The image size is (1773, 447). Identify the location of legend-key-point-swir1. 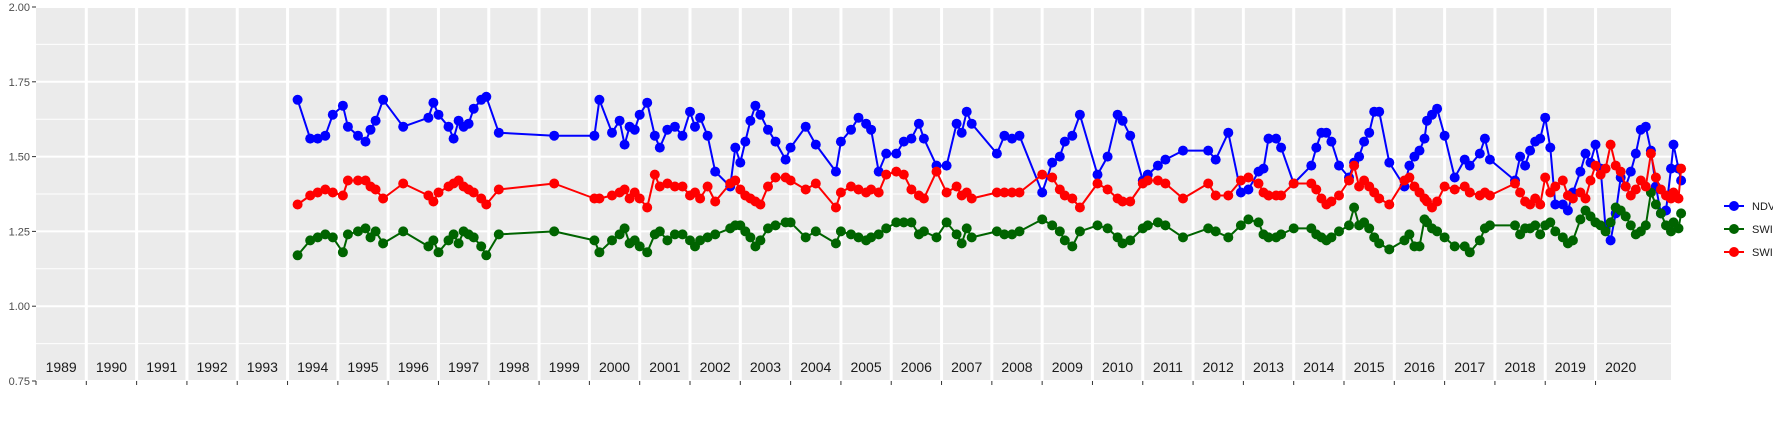
(1734, 252).